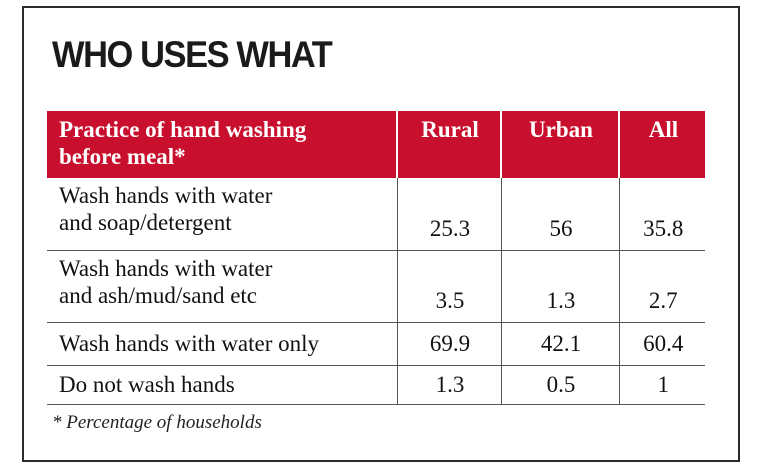  I want to click on cell-rural: 1.3, so click(448, 385).